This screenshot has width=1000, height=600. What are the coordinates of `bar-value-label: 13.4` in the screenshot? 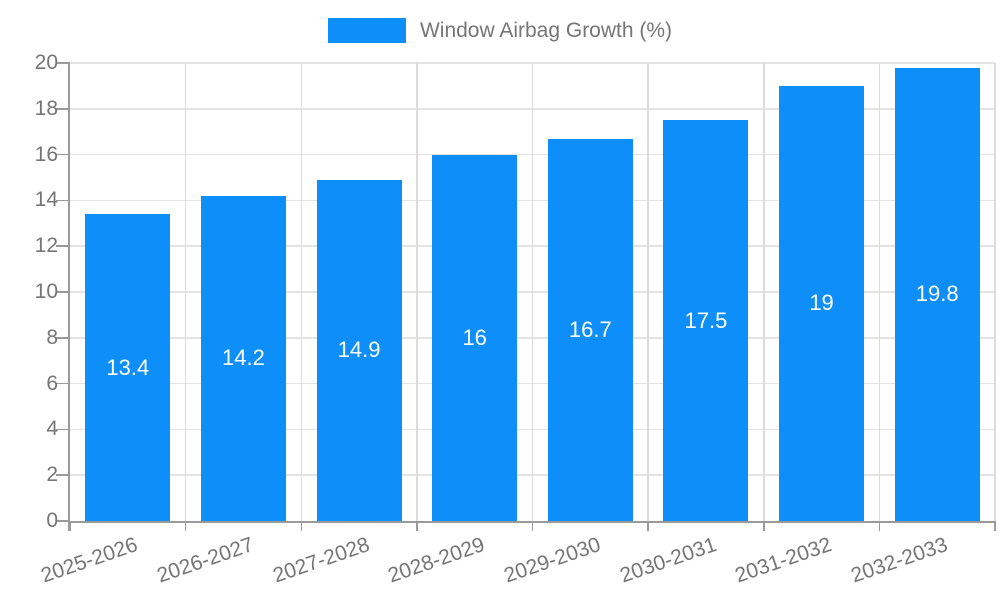 It's located at (128, 367).